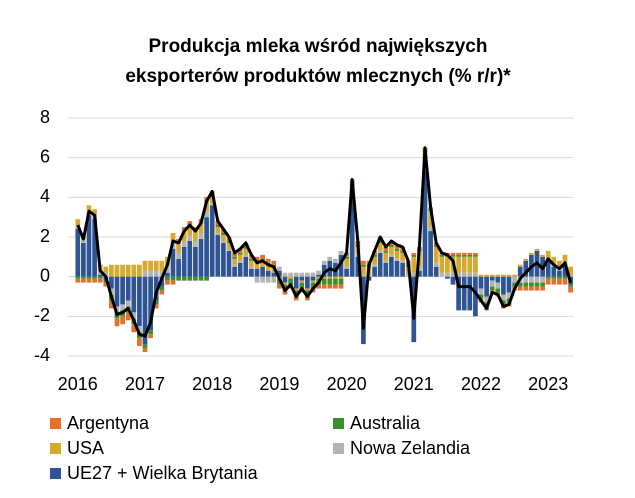  What do you see at coordinates (42, 315) in the screenshot?
I see `y-tick-label: -2` at bounding box center [42, 315].